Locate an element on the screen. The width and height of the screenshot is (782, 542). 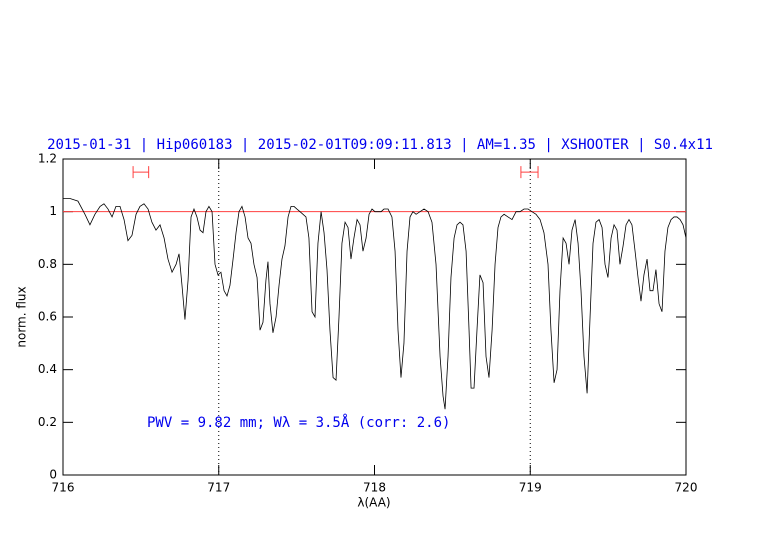
y-tick-label: 0.2 is located at coordinates (47, 422).